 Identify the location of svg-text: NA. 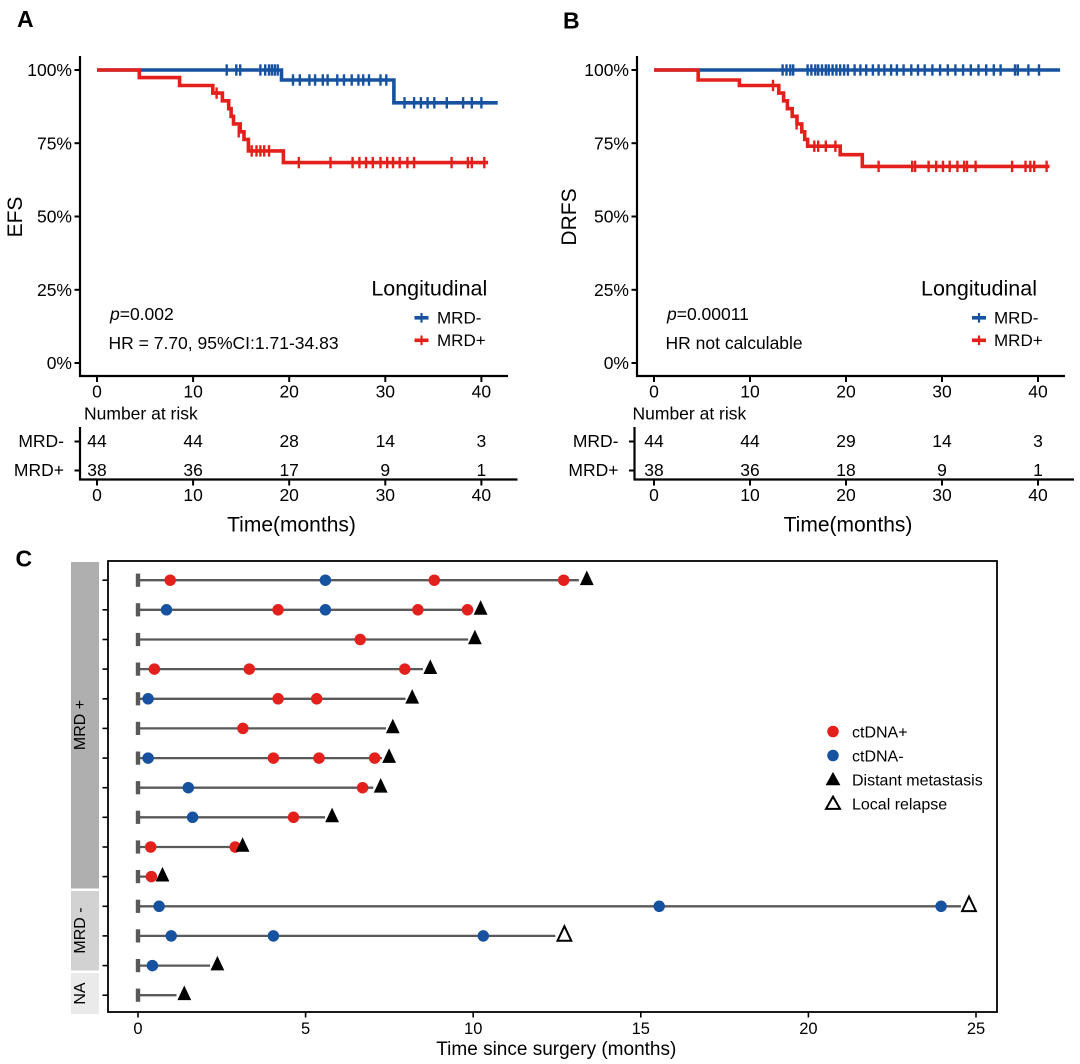
(80, 993).